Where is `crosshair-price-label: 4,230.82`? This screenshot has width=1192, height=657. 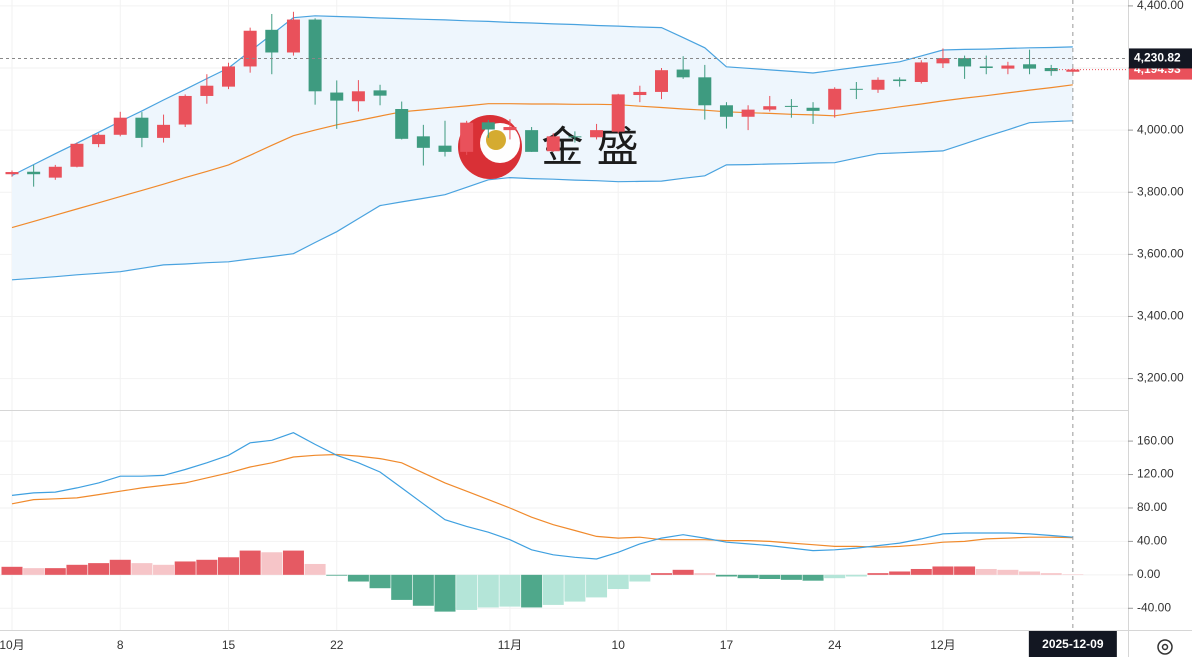 crosshair-price-label: 4,230.82 is located at coordinates (1157, 58).